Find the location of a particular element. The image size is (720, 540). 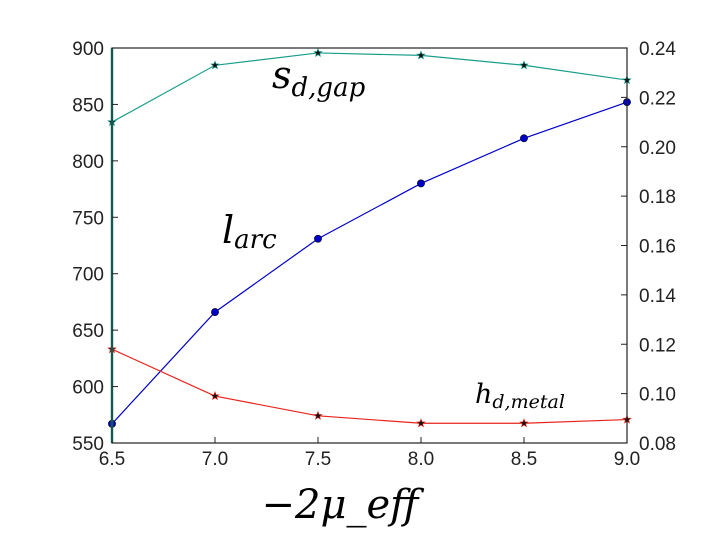

left-axis-ticks: 550 600 650 700 750 800 850 900 is located at coordinates (95, 247).